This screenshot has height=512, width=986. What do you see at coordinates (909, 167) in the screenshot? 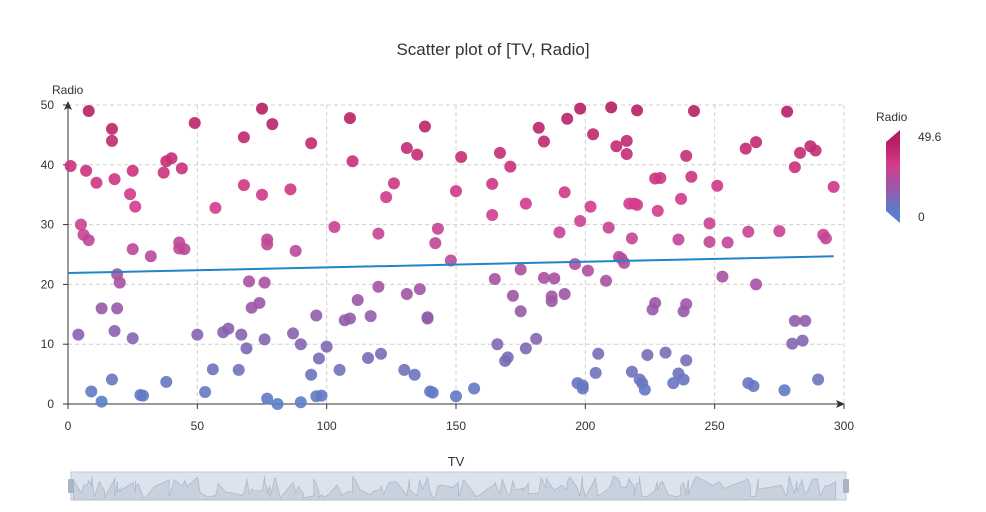
I see `visual-map-colorbar: Radio 49.6 0` at bounding box center [909, 167].